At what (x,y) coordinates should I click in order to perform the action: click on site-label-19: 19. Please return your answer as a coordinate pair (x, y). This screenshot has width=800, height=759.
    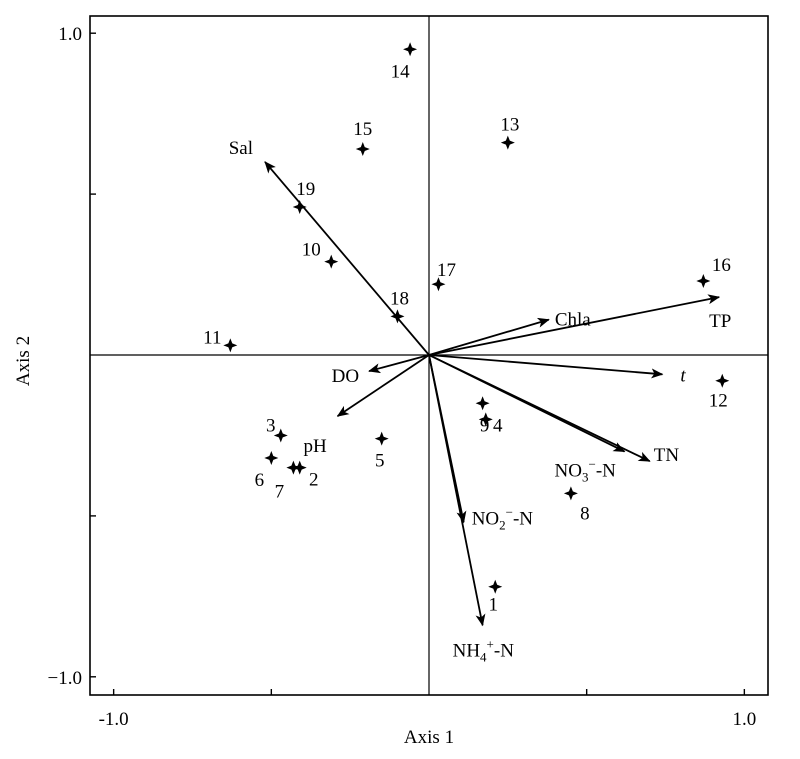
    Looking at the image, I should click on (305, 189).